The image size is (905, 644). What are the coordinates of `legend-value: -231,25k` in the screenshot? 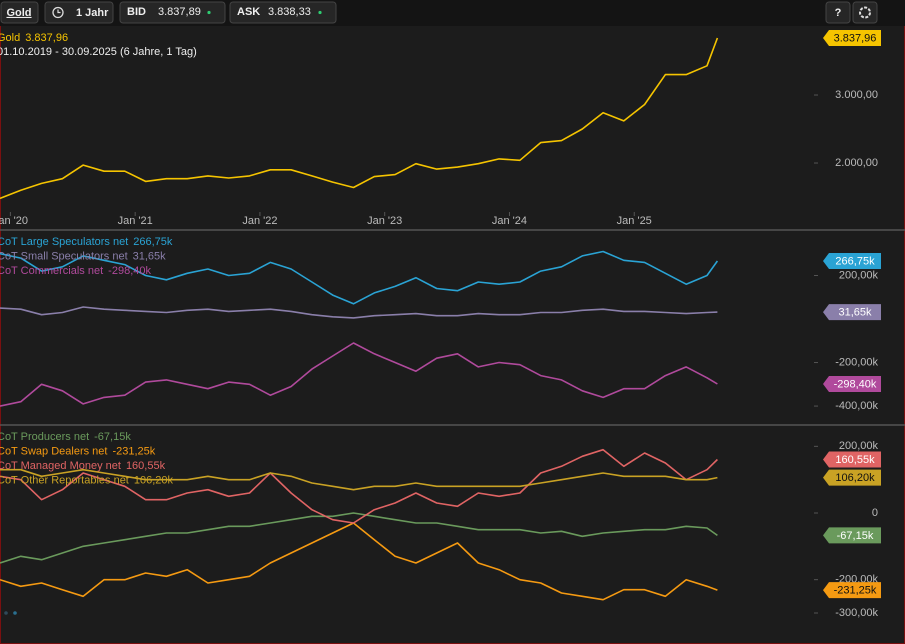 It's located at (133, 451).